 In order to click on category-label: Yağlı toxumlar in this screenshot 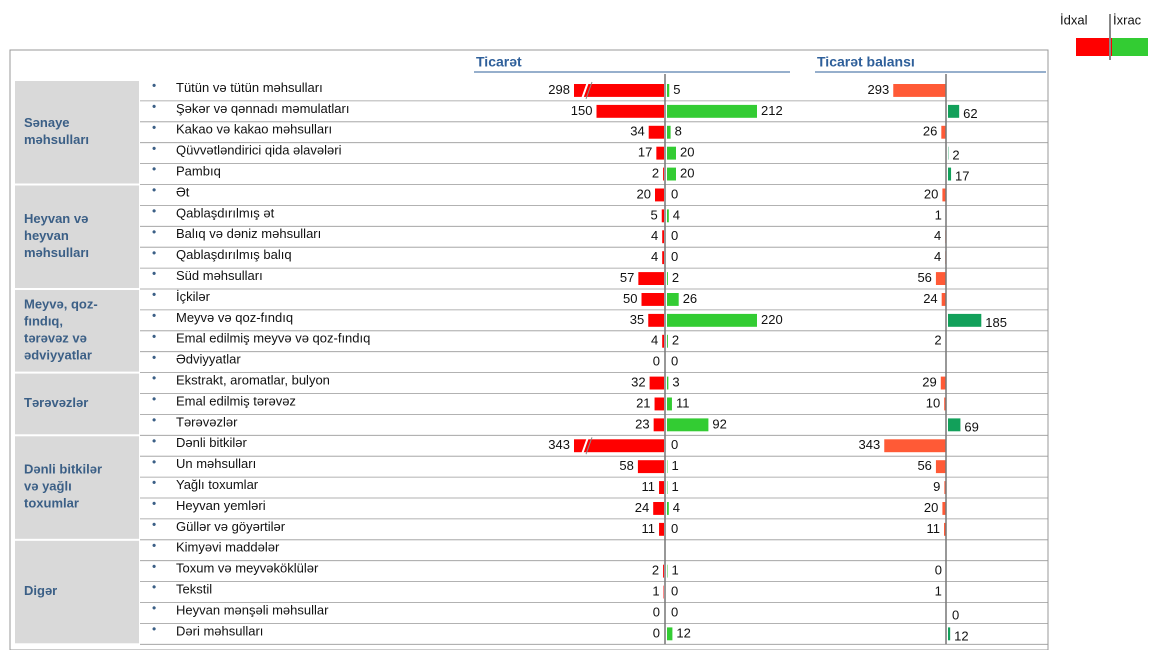, I will do `click(217, 484)`.